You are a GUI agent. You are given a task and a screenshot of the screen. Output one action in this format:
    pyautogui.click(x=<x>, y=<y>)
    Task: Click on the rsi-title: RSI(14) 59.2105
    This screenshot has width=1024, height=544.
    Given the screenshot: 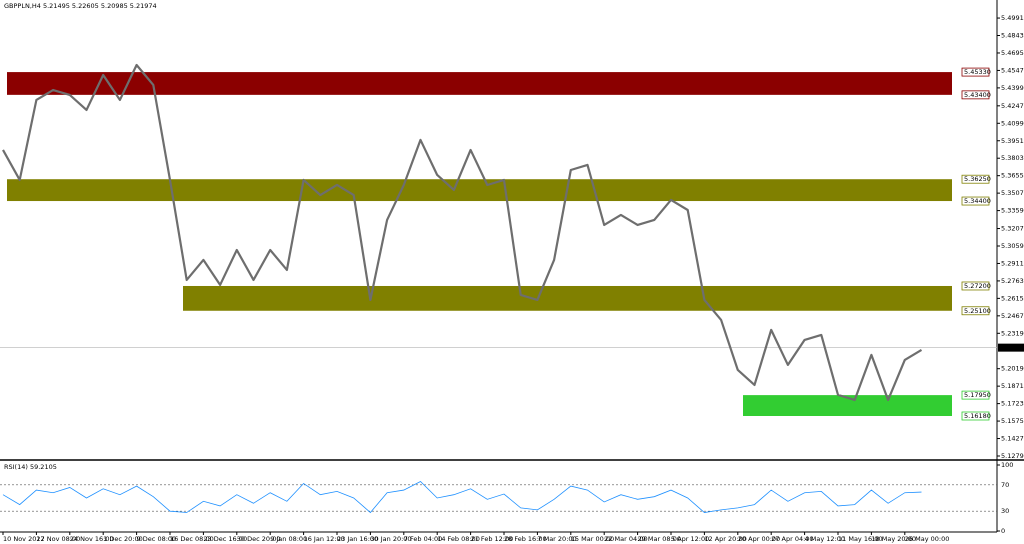 What is the action you would take?
    pyautogui.click(x=30, y=467)
    